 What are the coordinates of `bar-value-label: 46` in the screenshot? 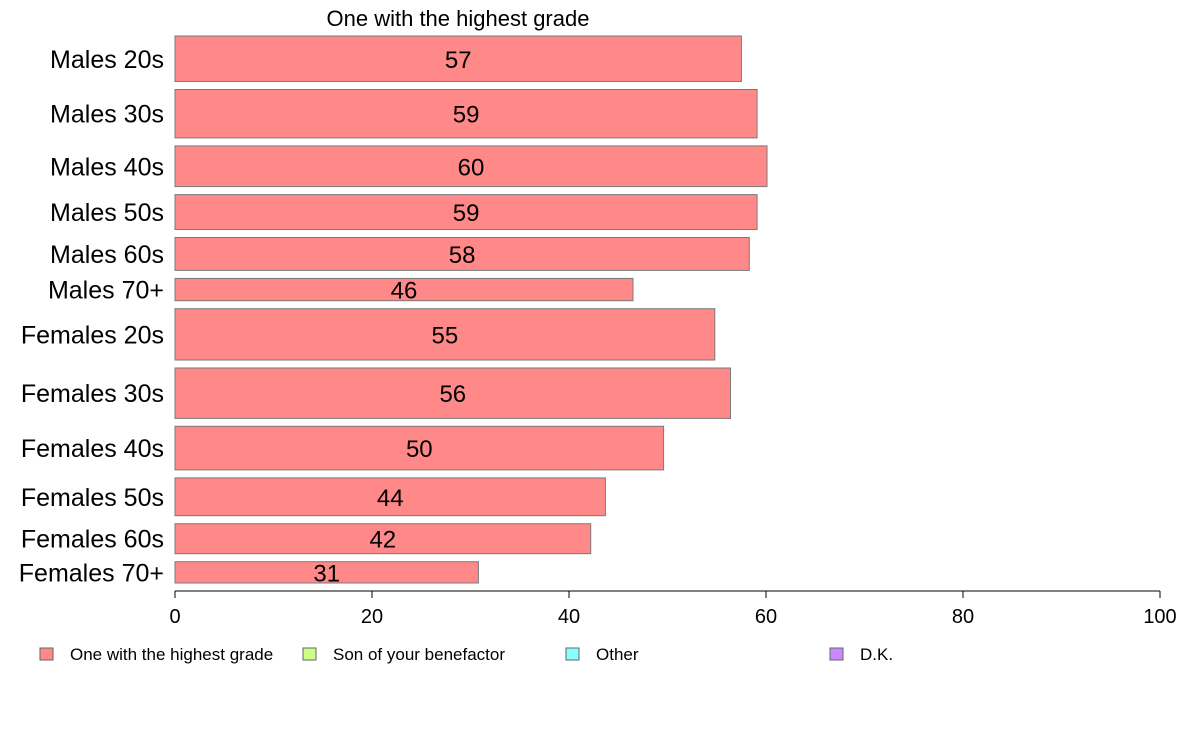 It's located at (404, 291).